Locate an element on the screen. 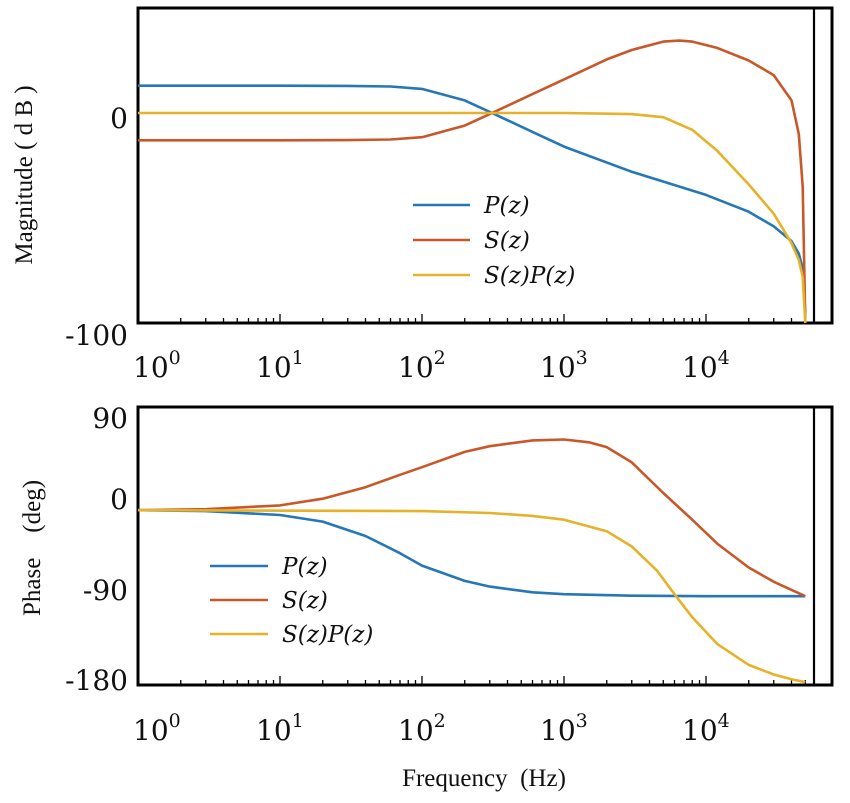 The height and width of the screenshot is (803, 850). magnitude-legend: P(z) S(z) S(z)P(z) is located at coordinates (494, 241).